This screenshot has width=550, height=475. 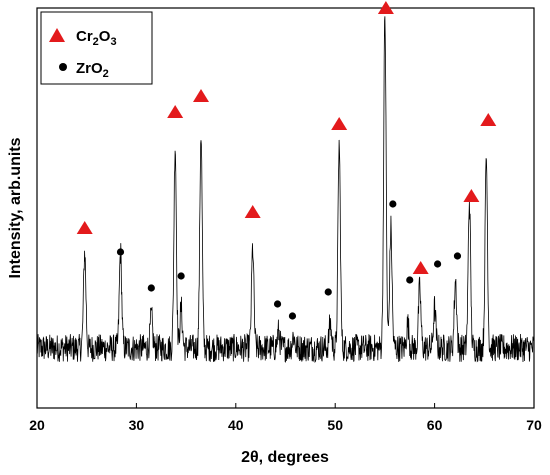 What do you see at coordinates (435, 425) in the screenshot?
I see `x-tick-label-60: 60` at bounding box center [435, 425].